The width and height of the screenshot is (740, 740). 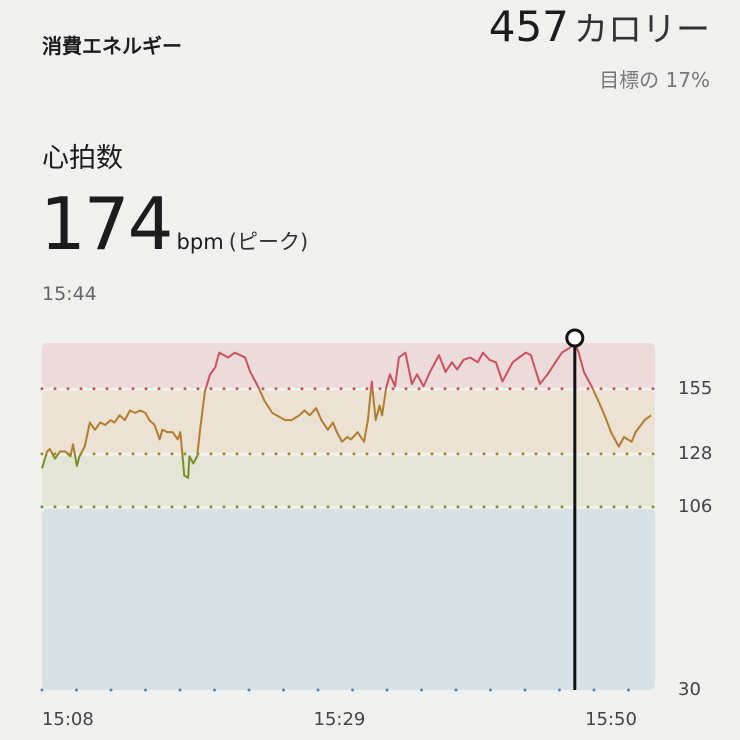 What do you see at coordinates (112, 46) in the screenshot?
I see `energy-title: 消費エネルギー` at bounding box center [112, 46].